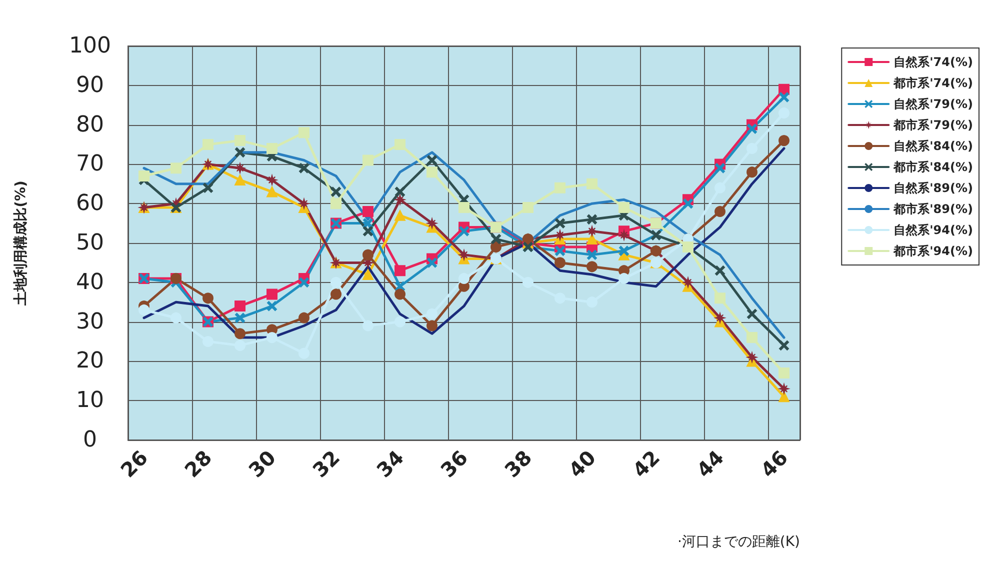 The width and height of the screenshot is (987, 567). I want to click on y-tick-label: 10, so click(90, 401).